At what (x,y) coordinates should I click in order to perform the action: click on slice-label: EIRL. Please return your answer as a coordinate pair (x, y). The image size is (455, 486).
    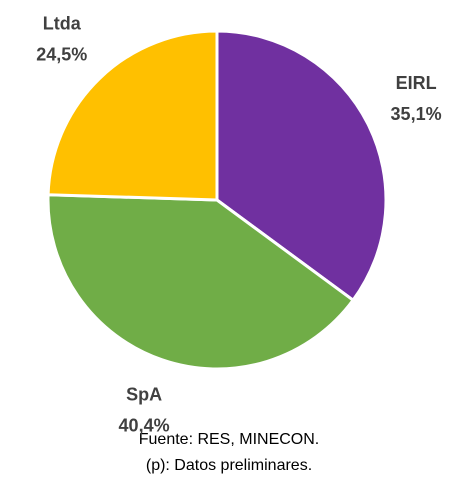
    Looking at the image, I should click on (416, 83).